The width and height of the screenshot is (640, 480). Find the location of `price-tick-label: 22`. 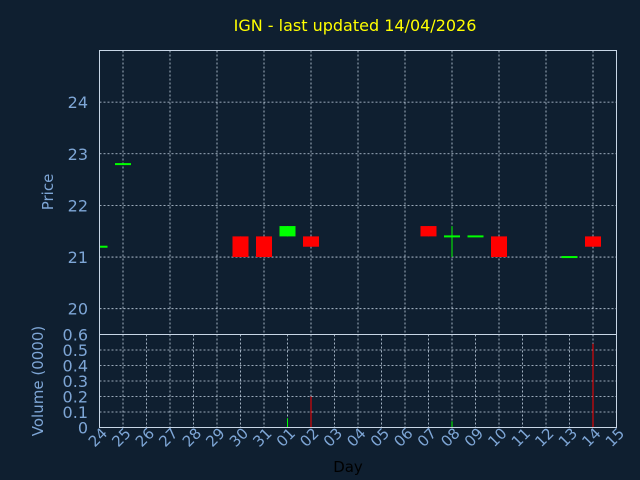

price-tick-label: 22 is located at coordinates (78, 205).